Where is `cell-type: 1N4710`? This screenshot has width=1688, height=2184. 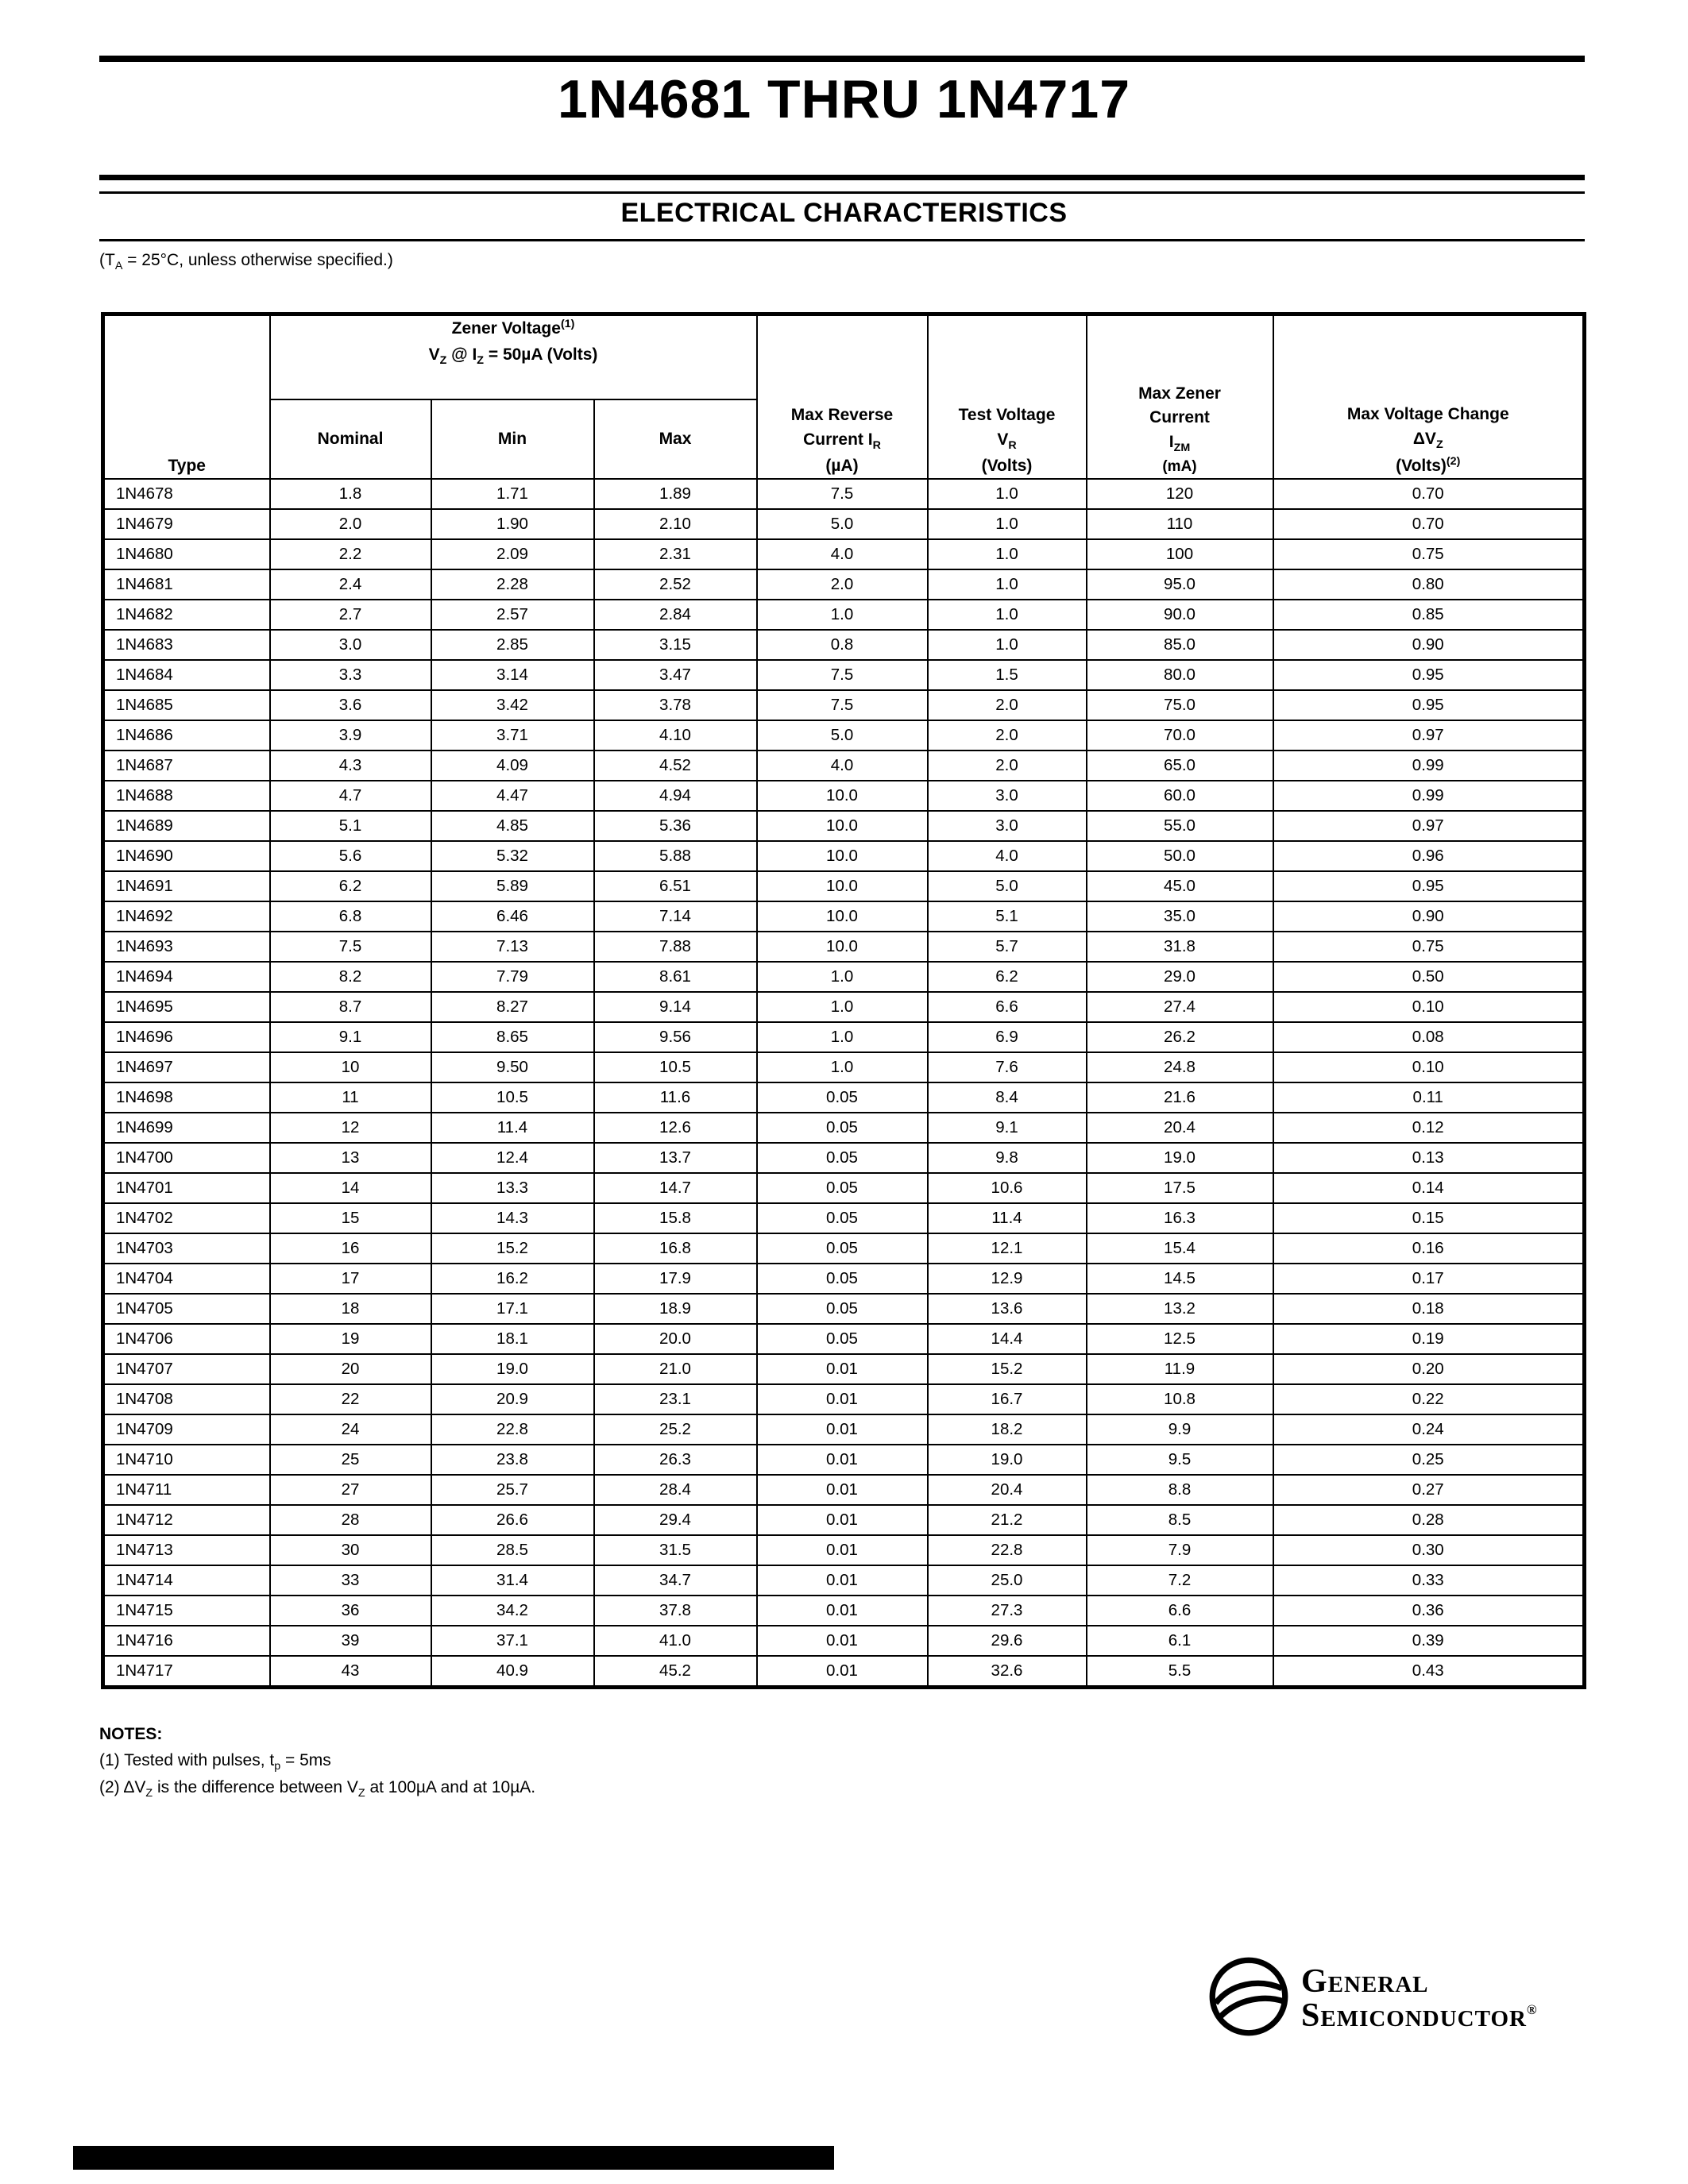
cell-type: 1N4710 is located at coordinates (187, 1460).